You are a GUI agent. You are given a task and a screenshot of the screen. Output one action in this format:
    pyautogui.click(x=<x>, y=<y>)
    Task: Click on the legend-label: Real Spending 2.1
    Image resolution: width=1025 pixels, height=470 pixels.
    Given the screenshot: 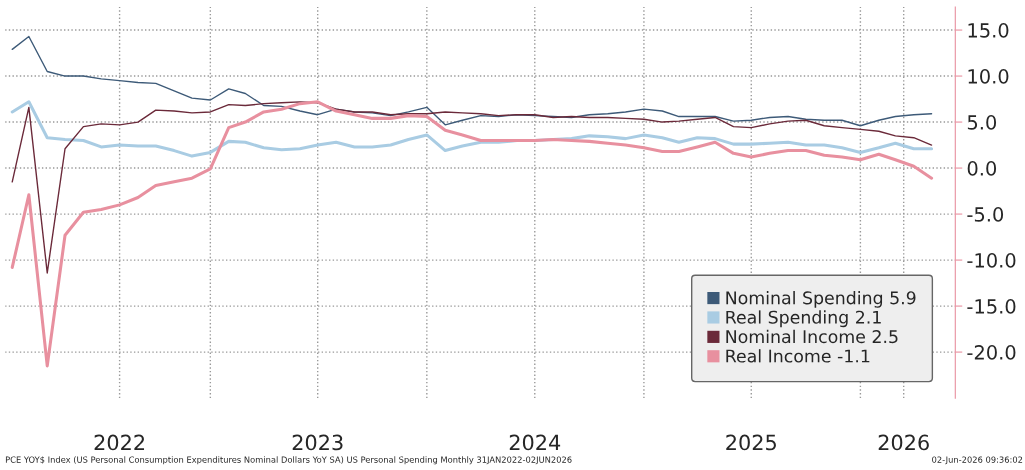 What is the action you would take?
    pyautogui.click(x=803, y=319)
    